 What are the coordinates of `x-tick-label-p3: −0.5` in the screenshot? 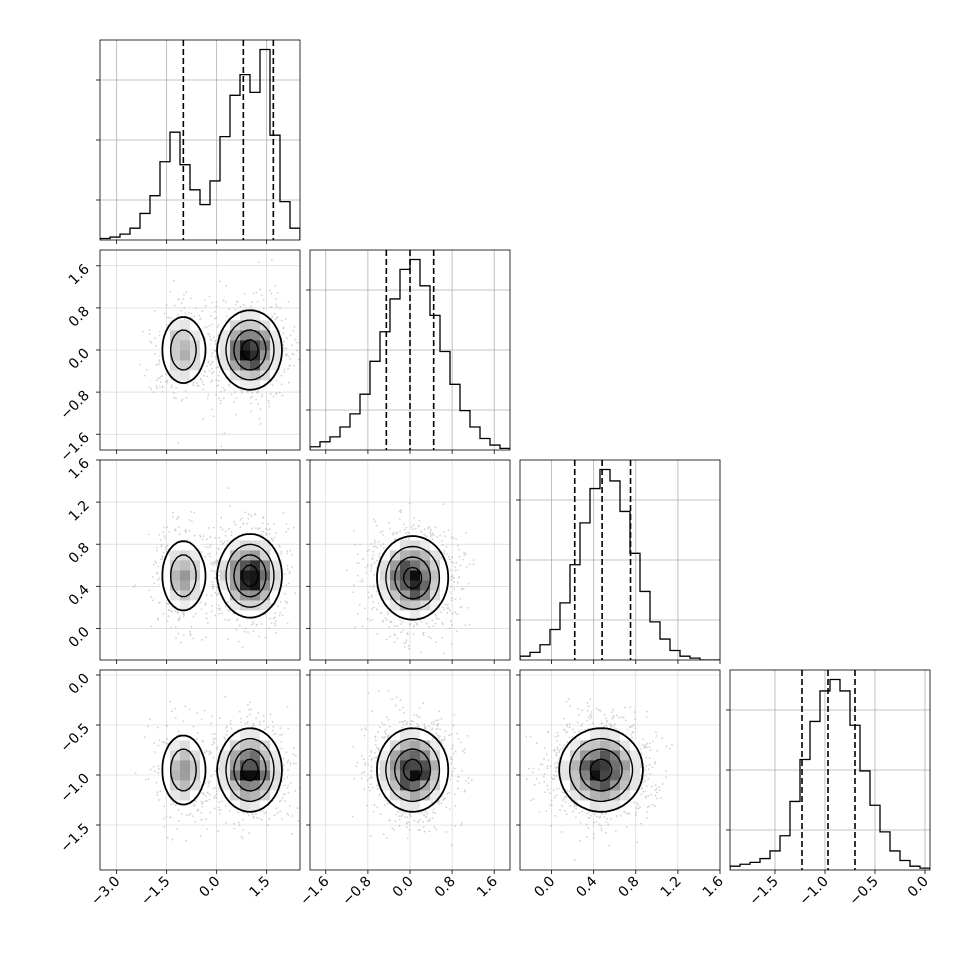 It's located at (863, 891).